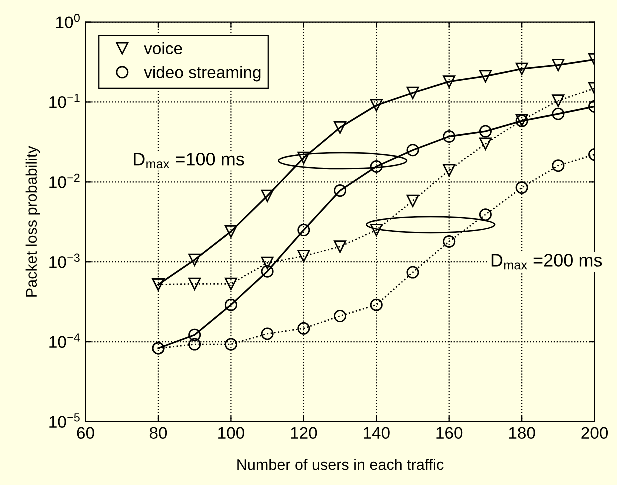 The width and height of the screenshot is (617, 485). What do you see at coordinates (522, 433) in the screenshot?
I see `x-tick-label: 180` at bounding box center [522, 433].